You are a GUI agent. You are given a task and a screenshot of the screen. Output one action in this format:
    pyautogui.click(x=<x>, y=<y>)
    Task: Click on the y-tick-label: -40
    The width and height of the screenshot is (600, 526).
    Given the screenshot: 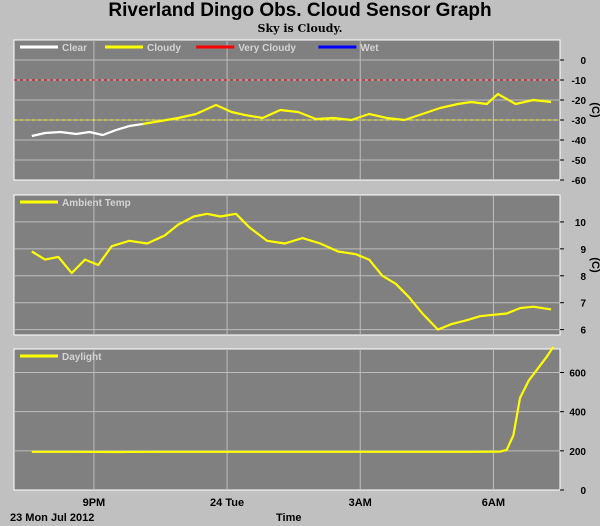 What is the action you would take?
    pyautogui.click(x=579, y=141)
    